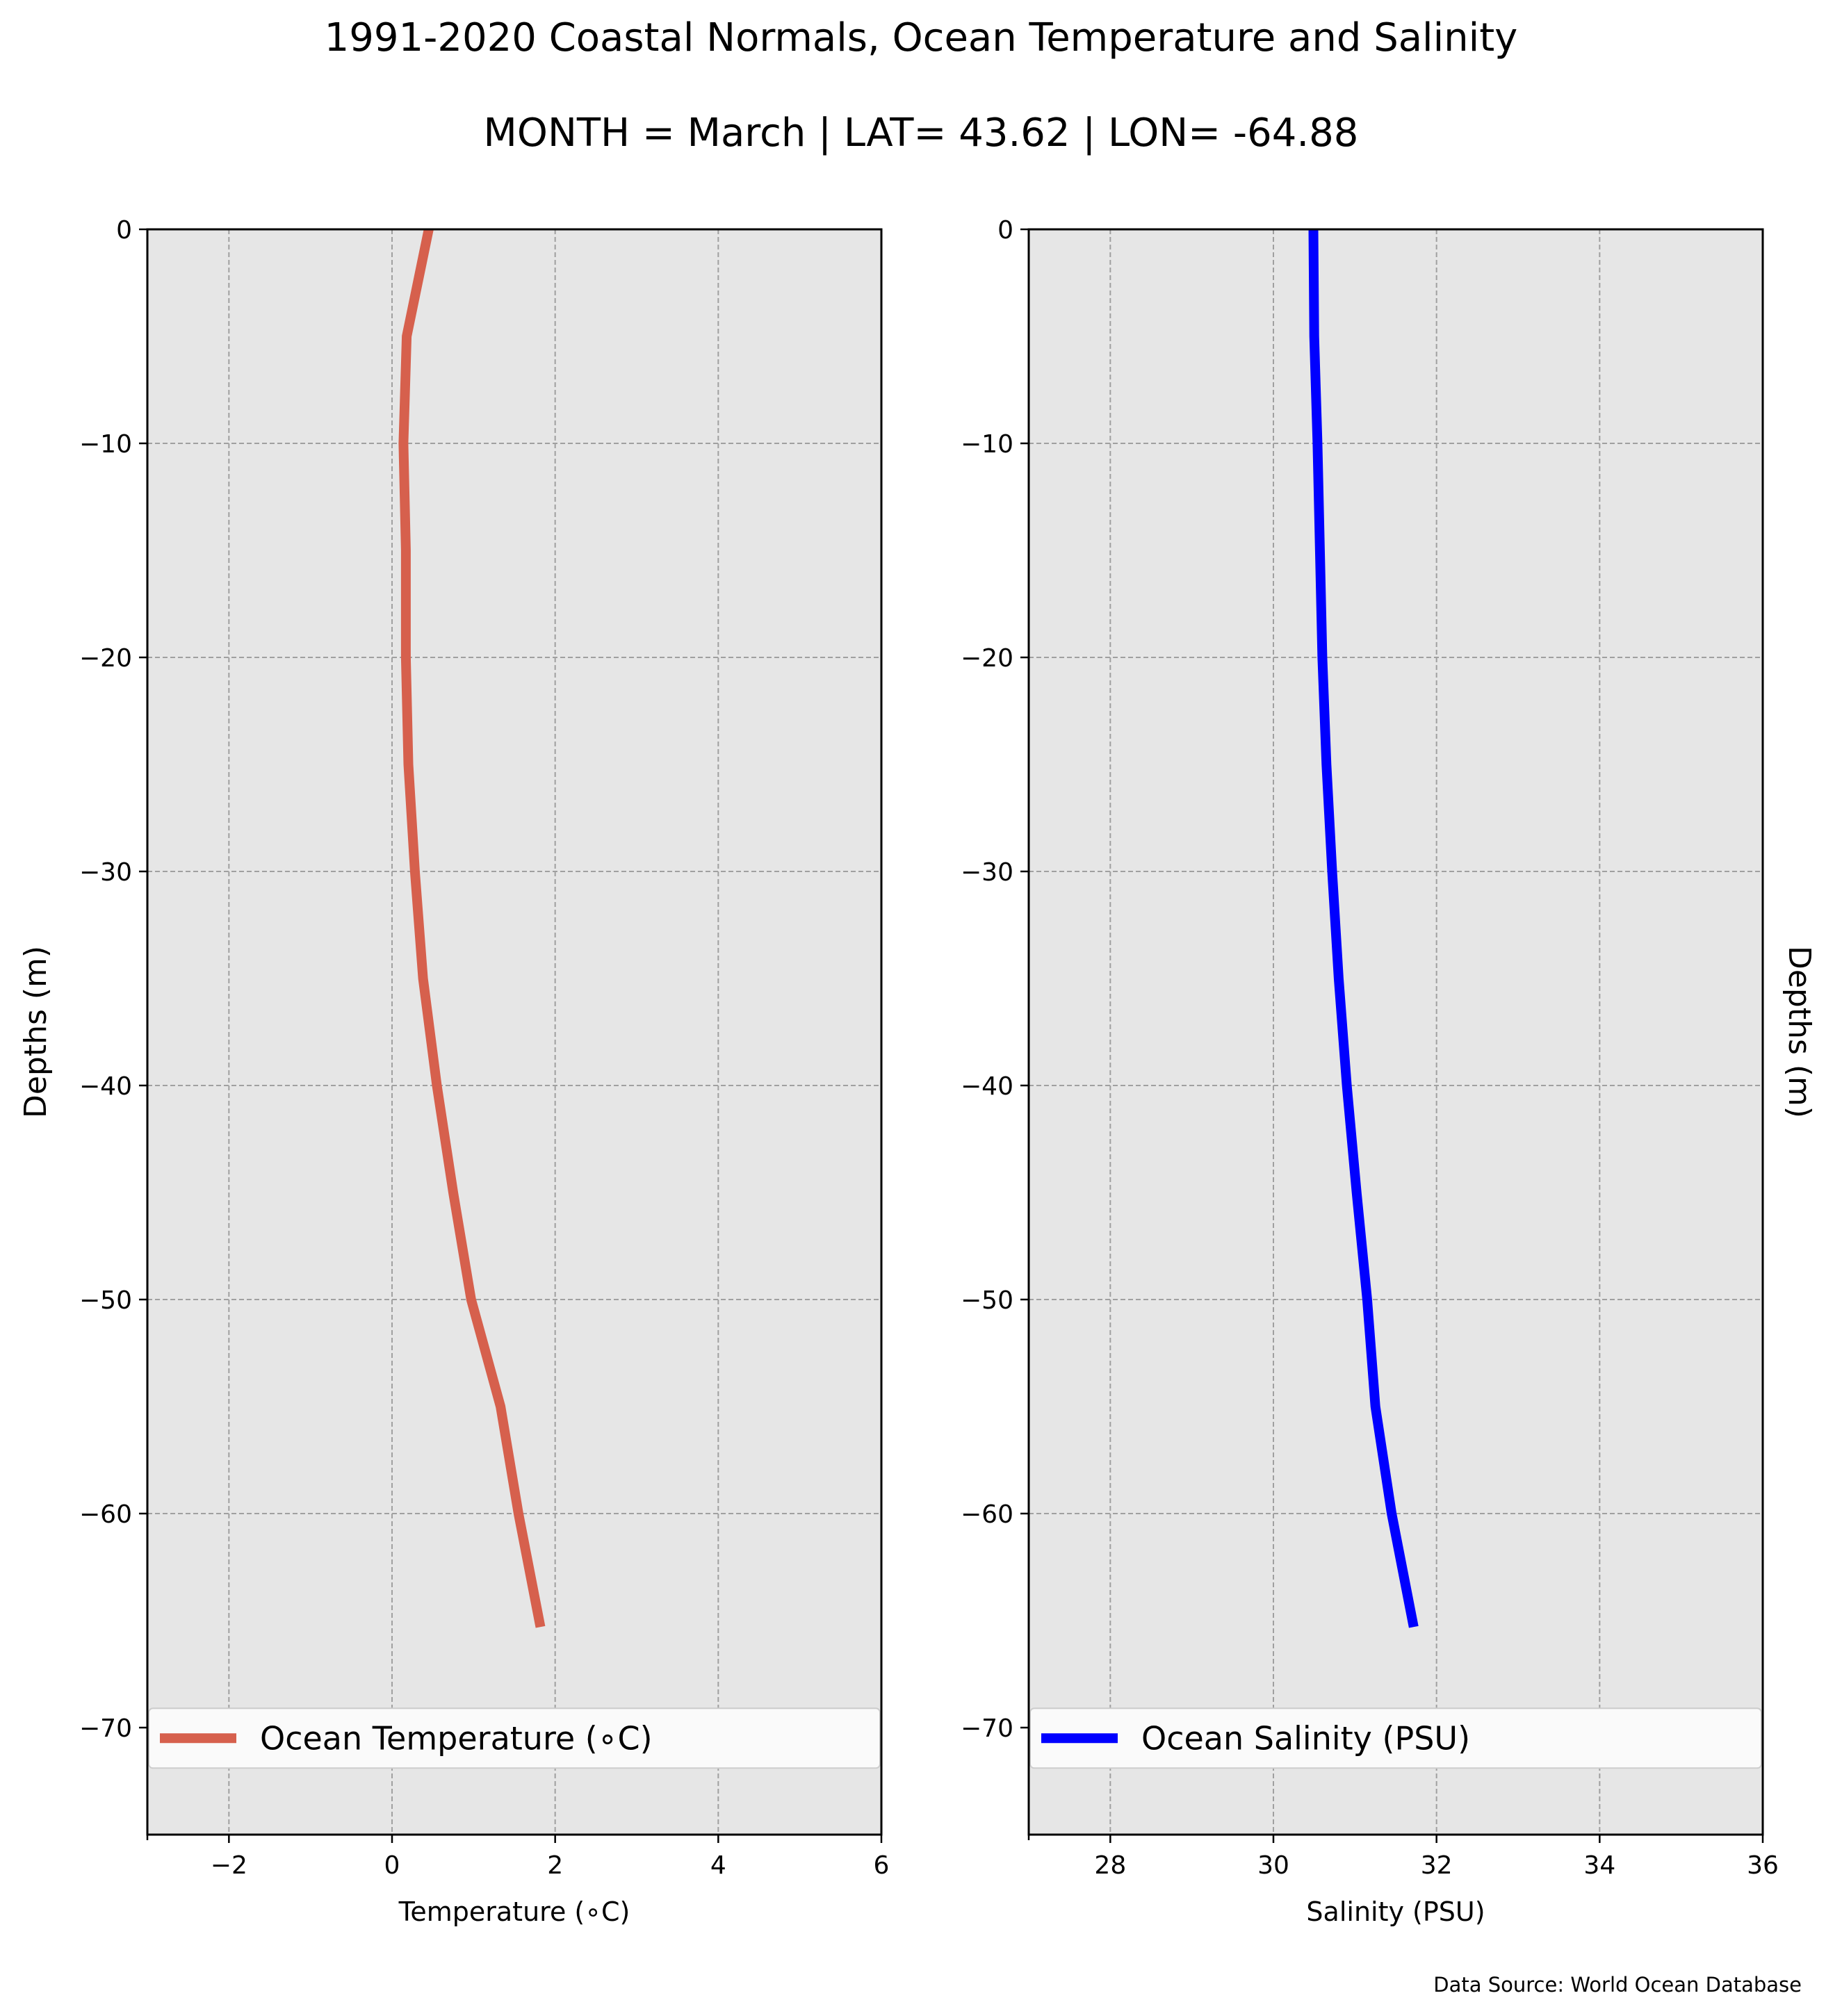 Image resolution: width=1842 pixels, height=2016 pixels. I want to click on x-tick-label: 2, so click(555, 1866).